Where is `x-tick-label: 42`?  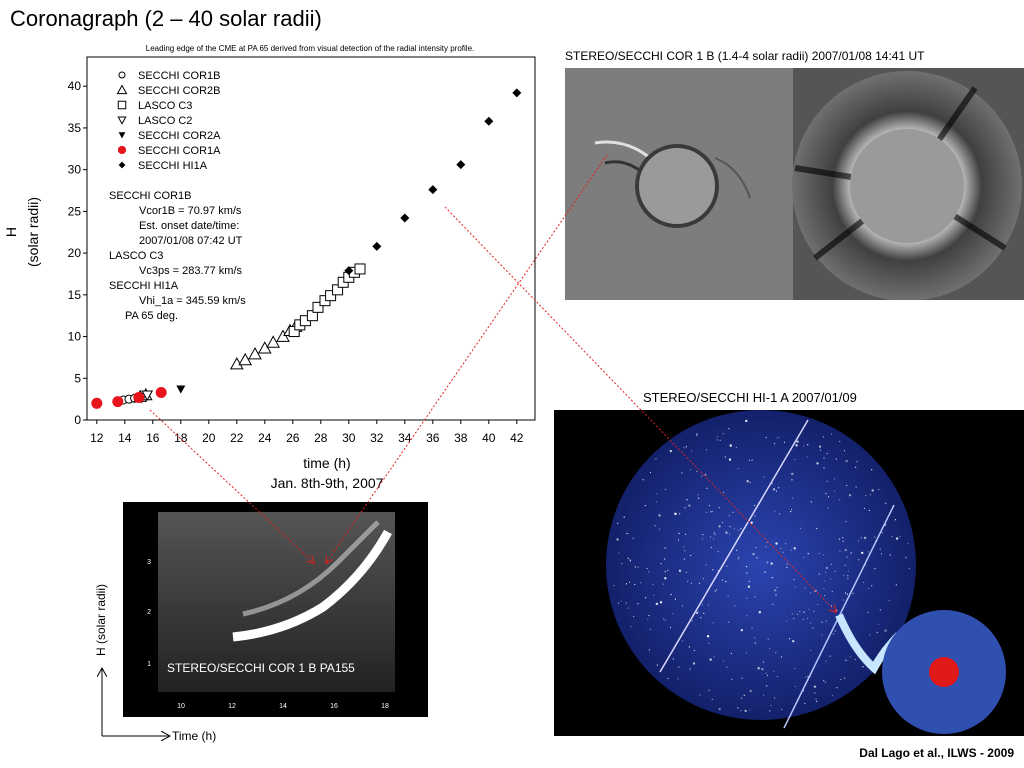 x-tick-label: 42 is located at coordinates (517, 438).